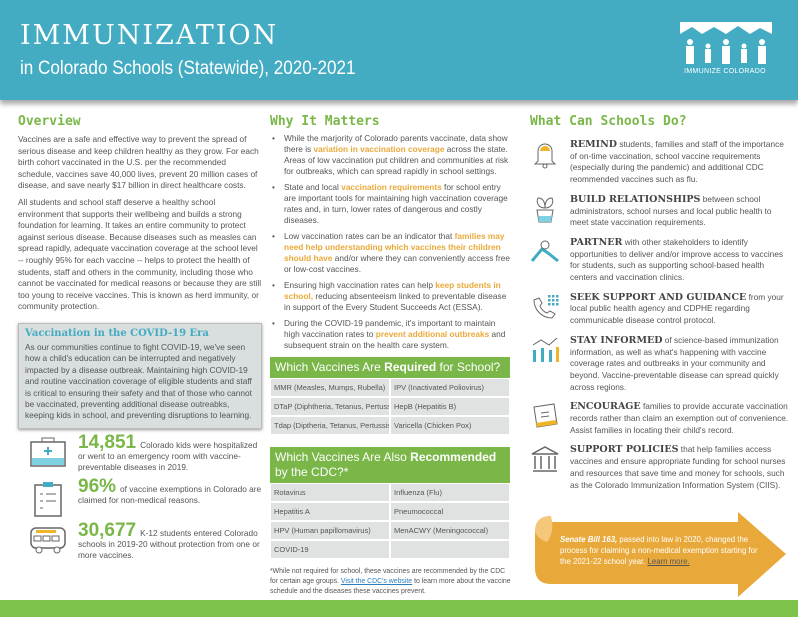 This screenshot has width=798, height=617. Describe the element at coordinates (48, 540) in the screenshot. I see `school-bus-icon` at that location.